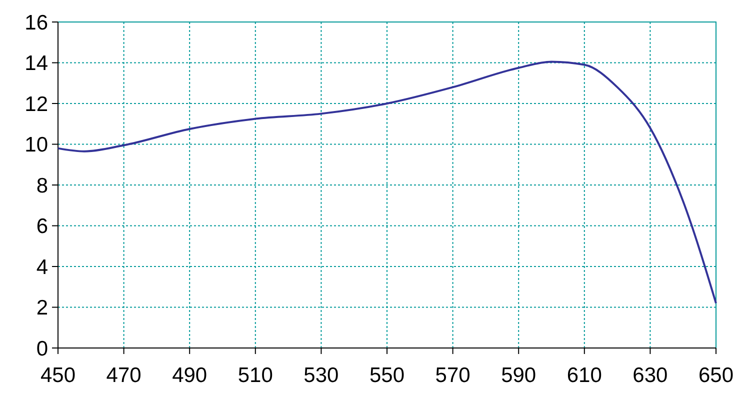  What do you see at coordinates (387, 375) in the screenshot?
I see `x-tick-label: 550` at bounding box center [387, 375].